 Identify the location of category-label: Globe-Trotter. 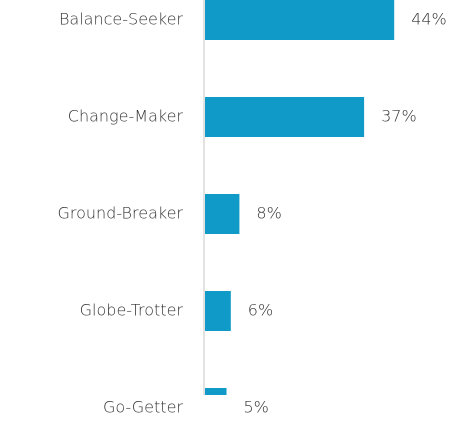
(132, 310).